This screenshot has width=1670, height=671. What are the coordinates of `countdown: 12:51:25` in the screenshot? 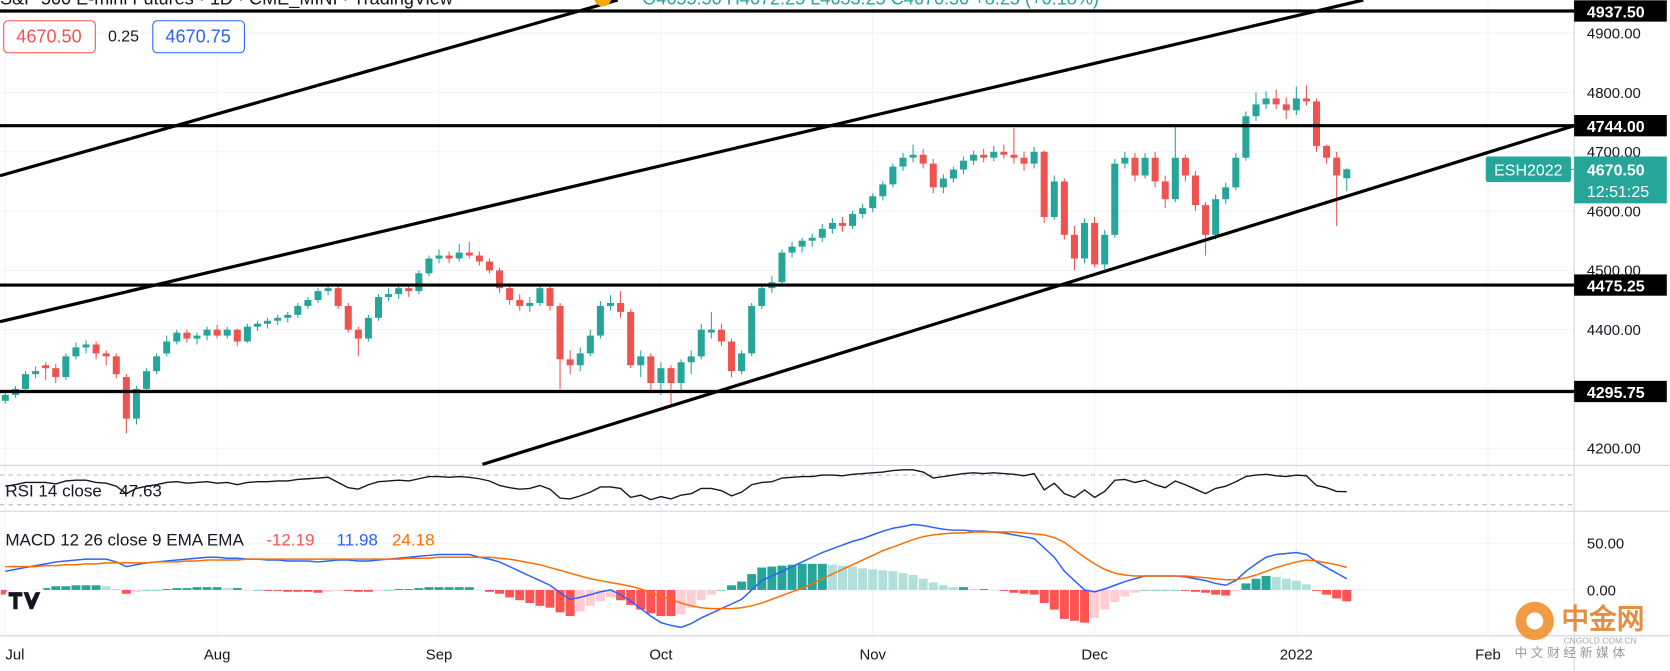 It's located at (1618, 192).